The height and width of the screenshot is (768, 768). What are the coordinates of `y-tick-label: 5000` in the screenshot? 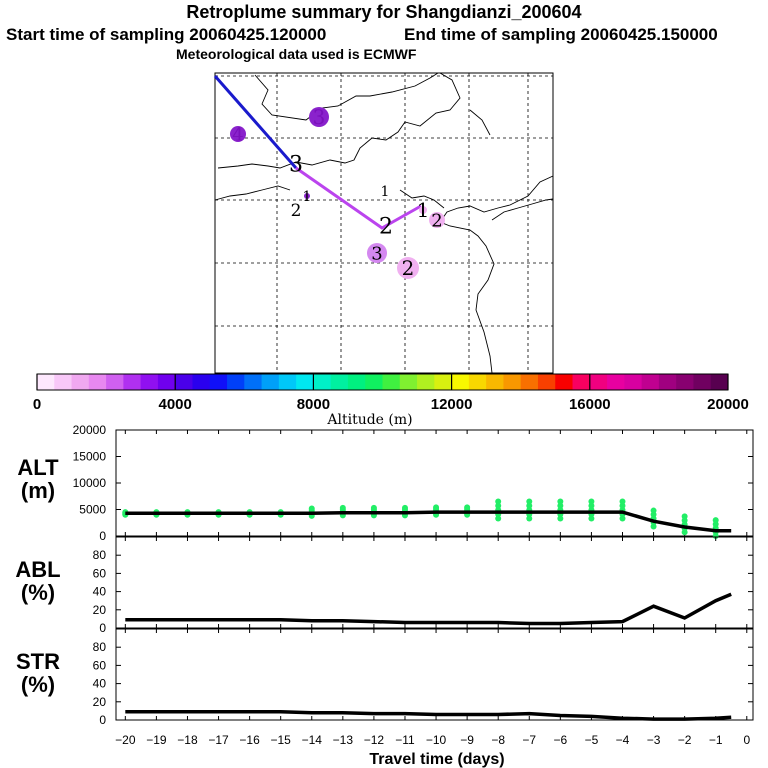 It's located at (92, 510).